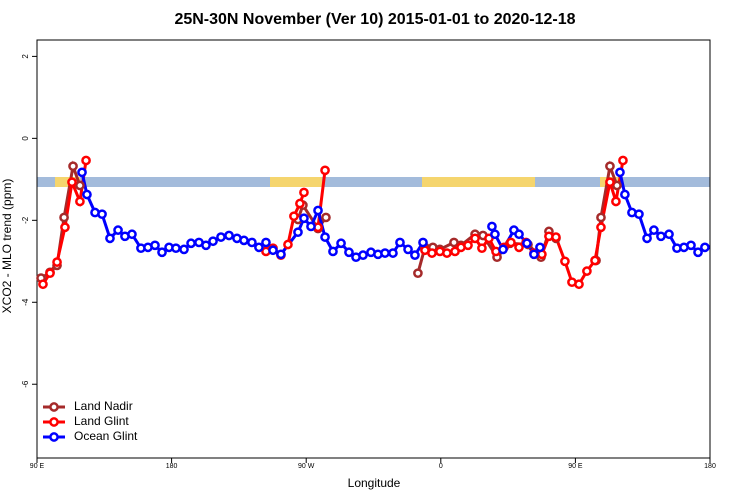 This screenshot has width=750, height=500. Describe the element at coordinates (106, 436) in the screenshot. I see `legend-label: Ocean Glint` at that location.